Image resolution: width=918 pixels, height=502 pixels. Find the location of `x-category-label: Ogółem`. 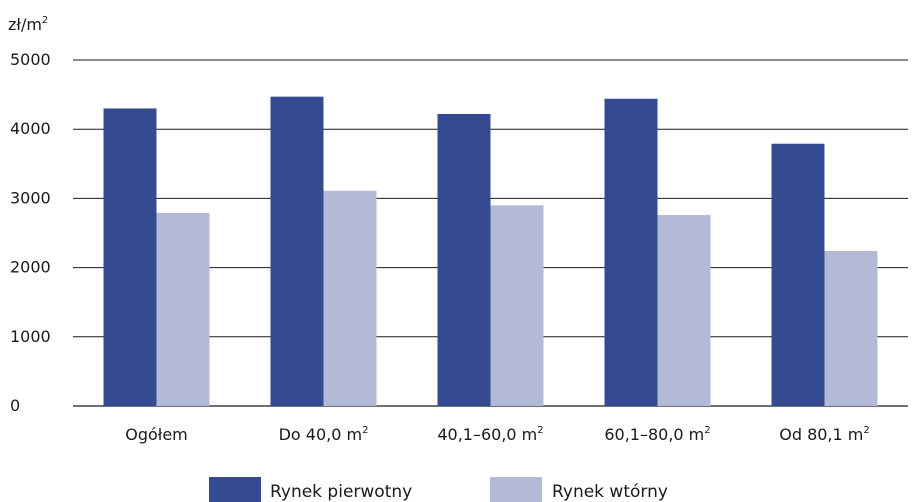

x-category-label: Ogółem is located at coordinates (156, 434).